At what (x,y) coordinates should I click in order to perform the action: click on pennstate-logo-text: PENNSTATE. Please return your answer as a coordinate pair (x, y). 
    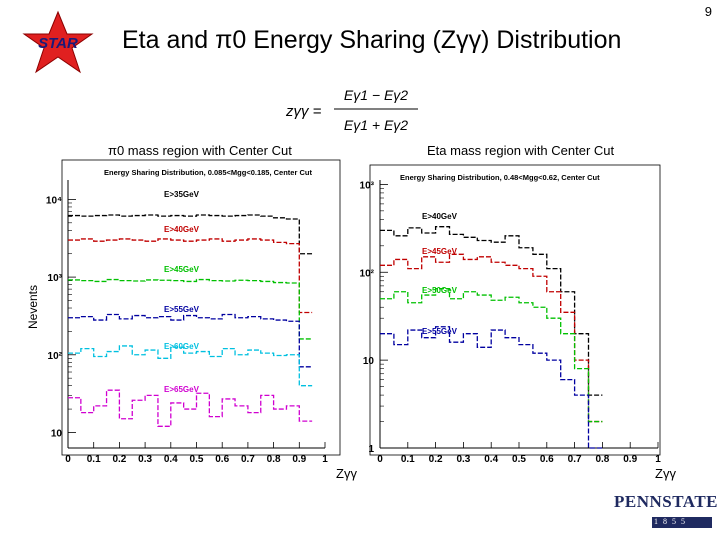
    Looking at the image, I should click on (666, 501).